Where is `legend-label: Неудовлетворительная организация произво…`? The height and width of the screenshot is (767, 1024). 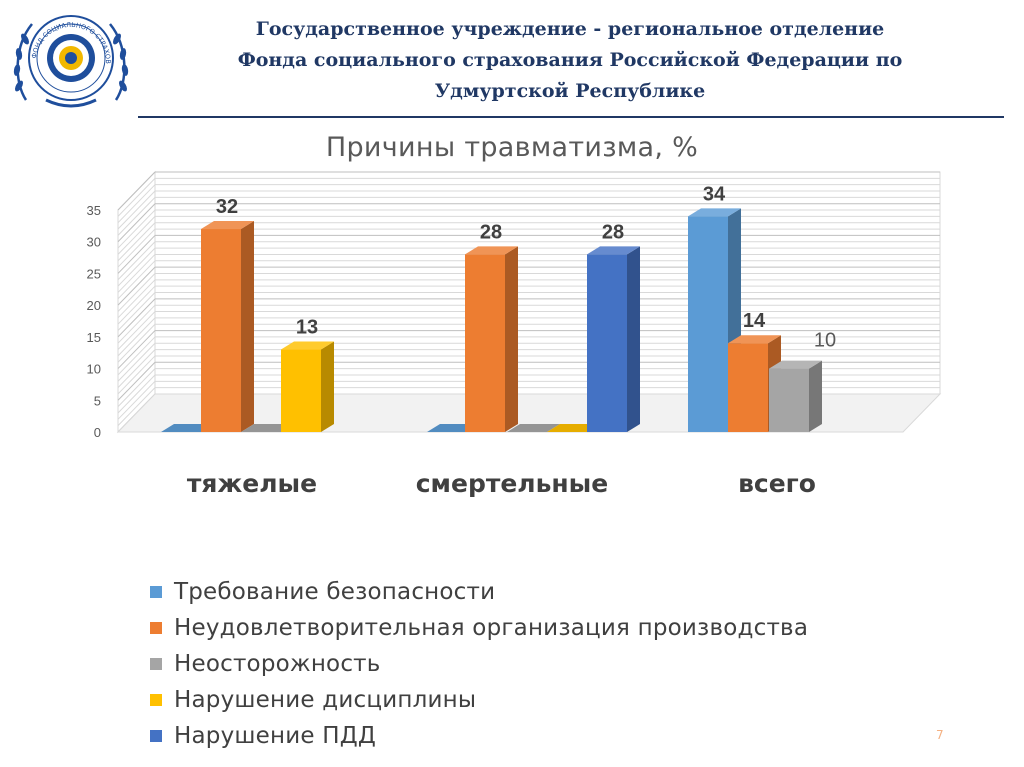
legend-label: Неудовлетворительная организация произво… is located at coordinates (491, 628).